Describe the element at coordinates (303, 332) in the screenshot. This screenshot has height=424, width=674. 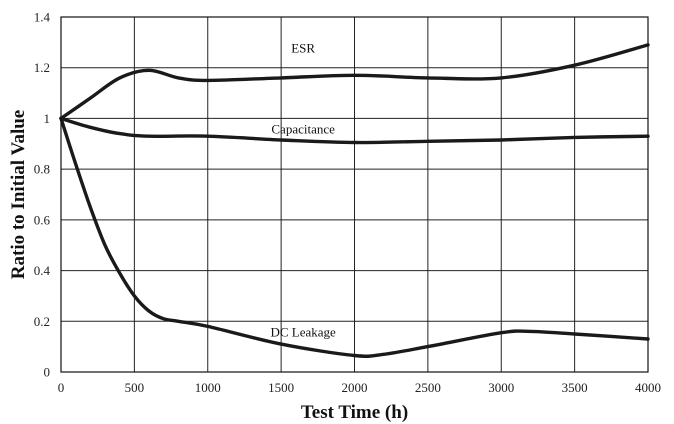
I see `series-label-dc-leakage: DC Leakage` at that location.